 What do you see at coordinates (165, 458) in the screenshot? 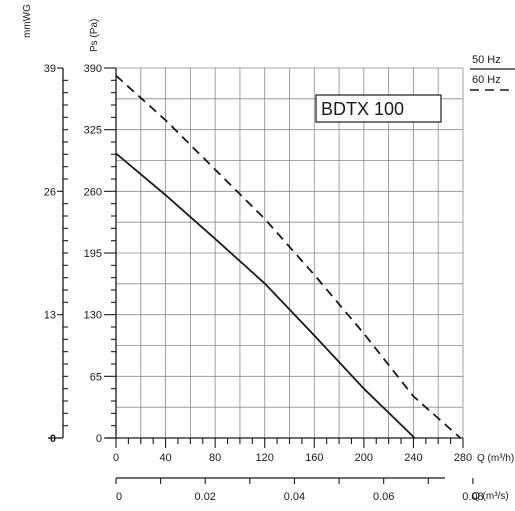
I see `x-tick-label: 40` at bounding box center [165, 458].